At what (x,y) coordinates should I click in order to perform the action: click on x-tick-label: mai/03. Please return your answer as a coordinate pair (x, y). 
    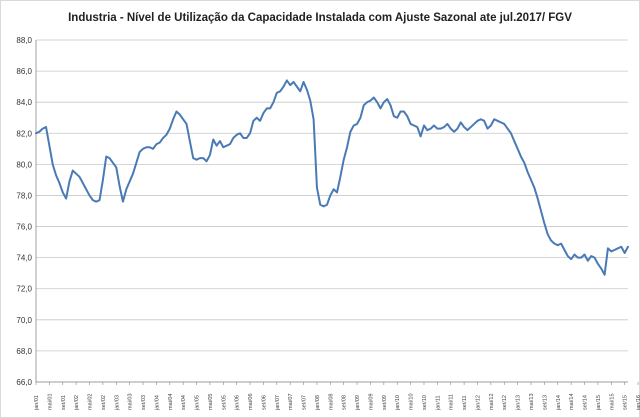
    Looking at the image, I should click on (131, 401).